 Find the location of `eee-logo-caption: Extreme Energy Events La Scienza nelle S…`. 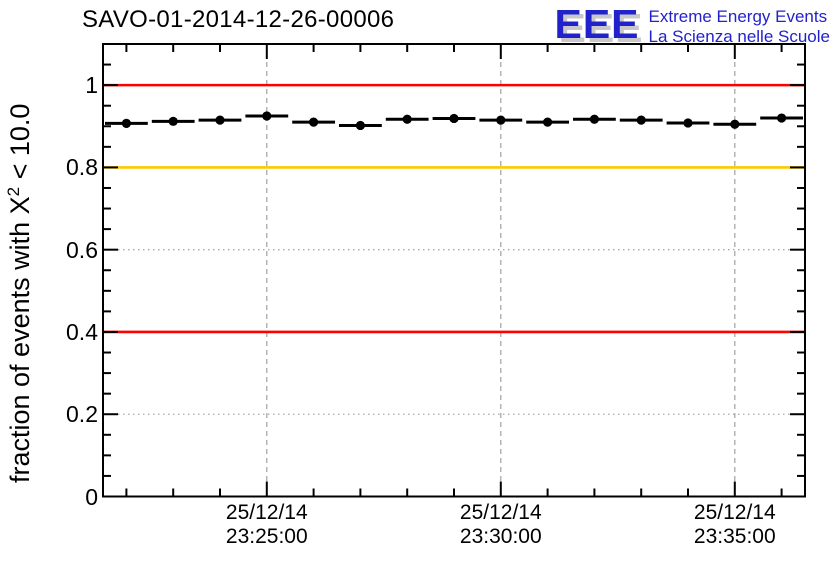

eee-logo-caption: Extreme Energy Events La Scienza nelle S… is located at coordinates (739, 25).